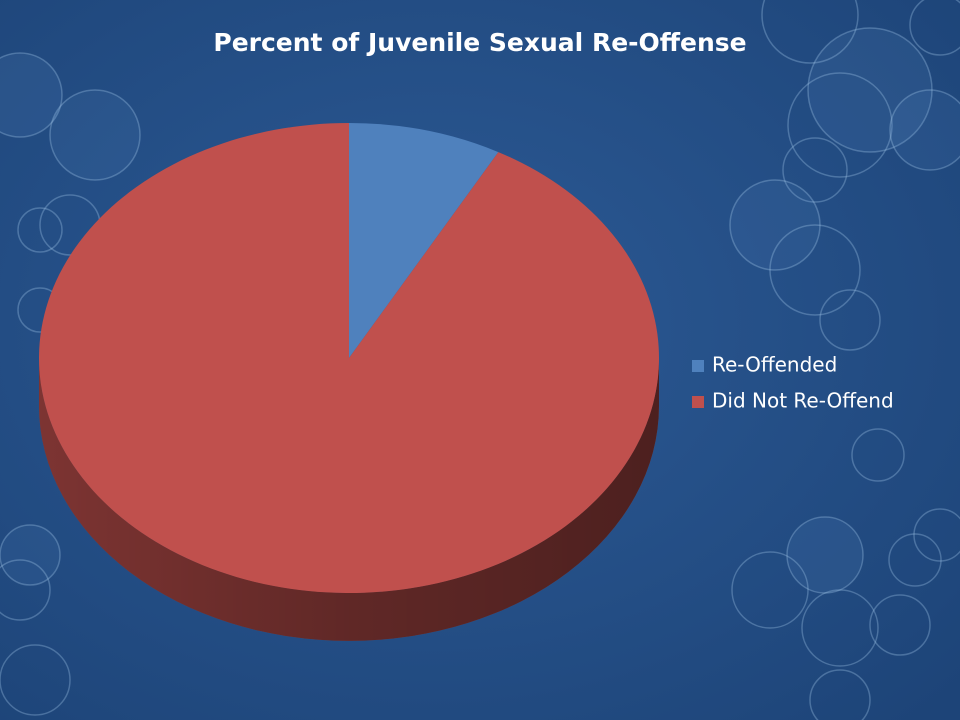  What do you see at coordinates (803, 401) in the screenshot?
I see `legend-label: Did Not Re-Offend` at bounding box center [803, 401].